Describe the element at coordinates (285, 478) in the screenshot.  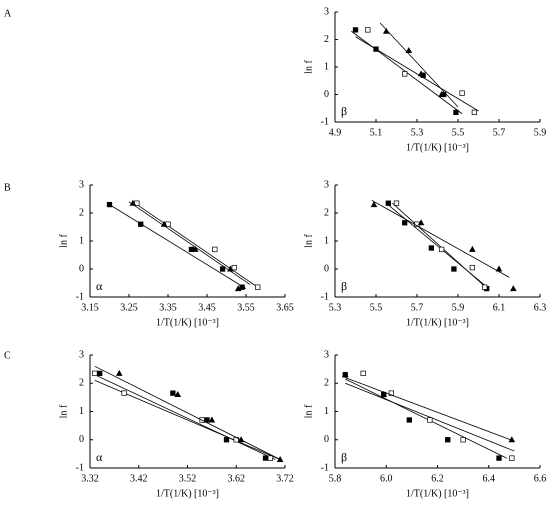
I see `x-tick-label: 3.72` at that location.